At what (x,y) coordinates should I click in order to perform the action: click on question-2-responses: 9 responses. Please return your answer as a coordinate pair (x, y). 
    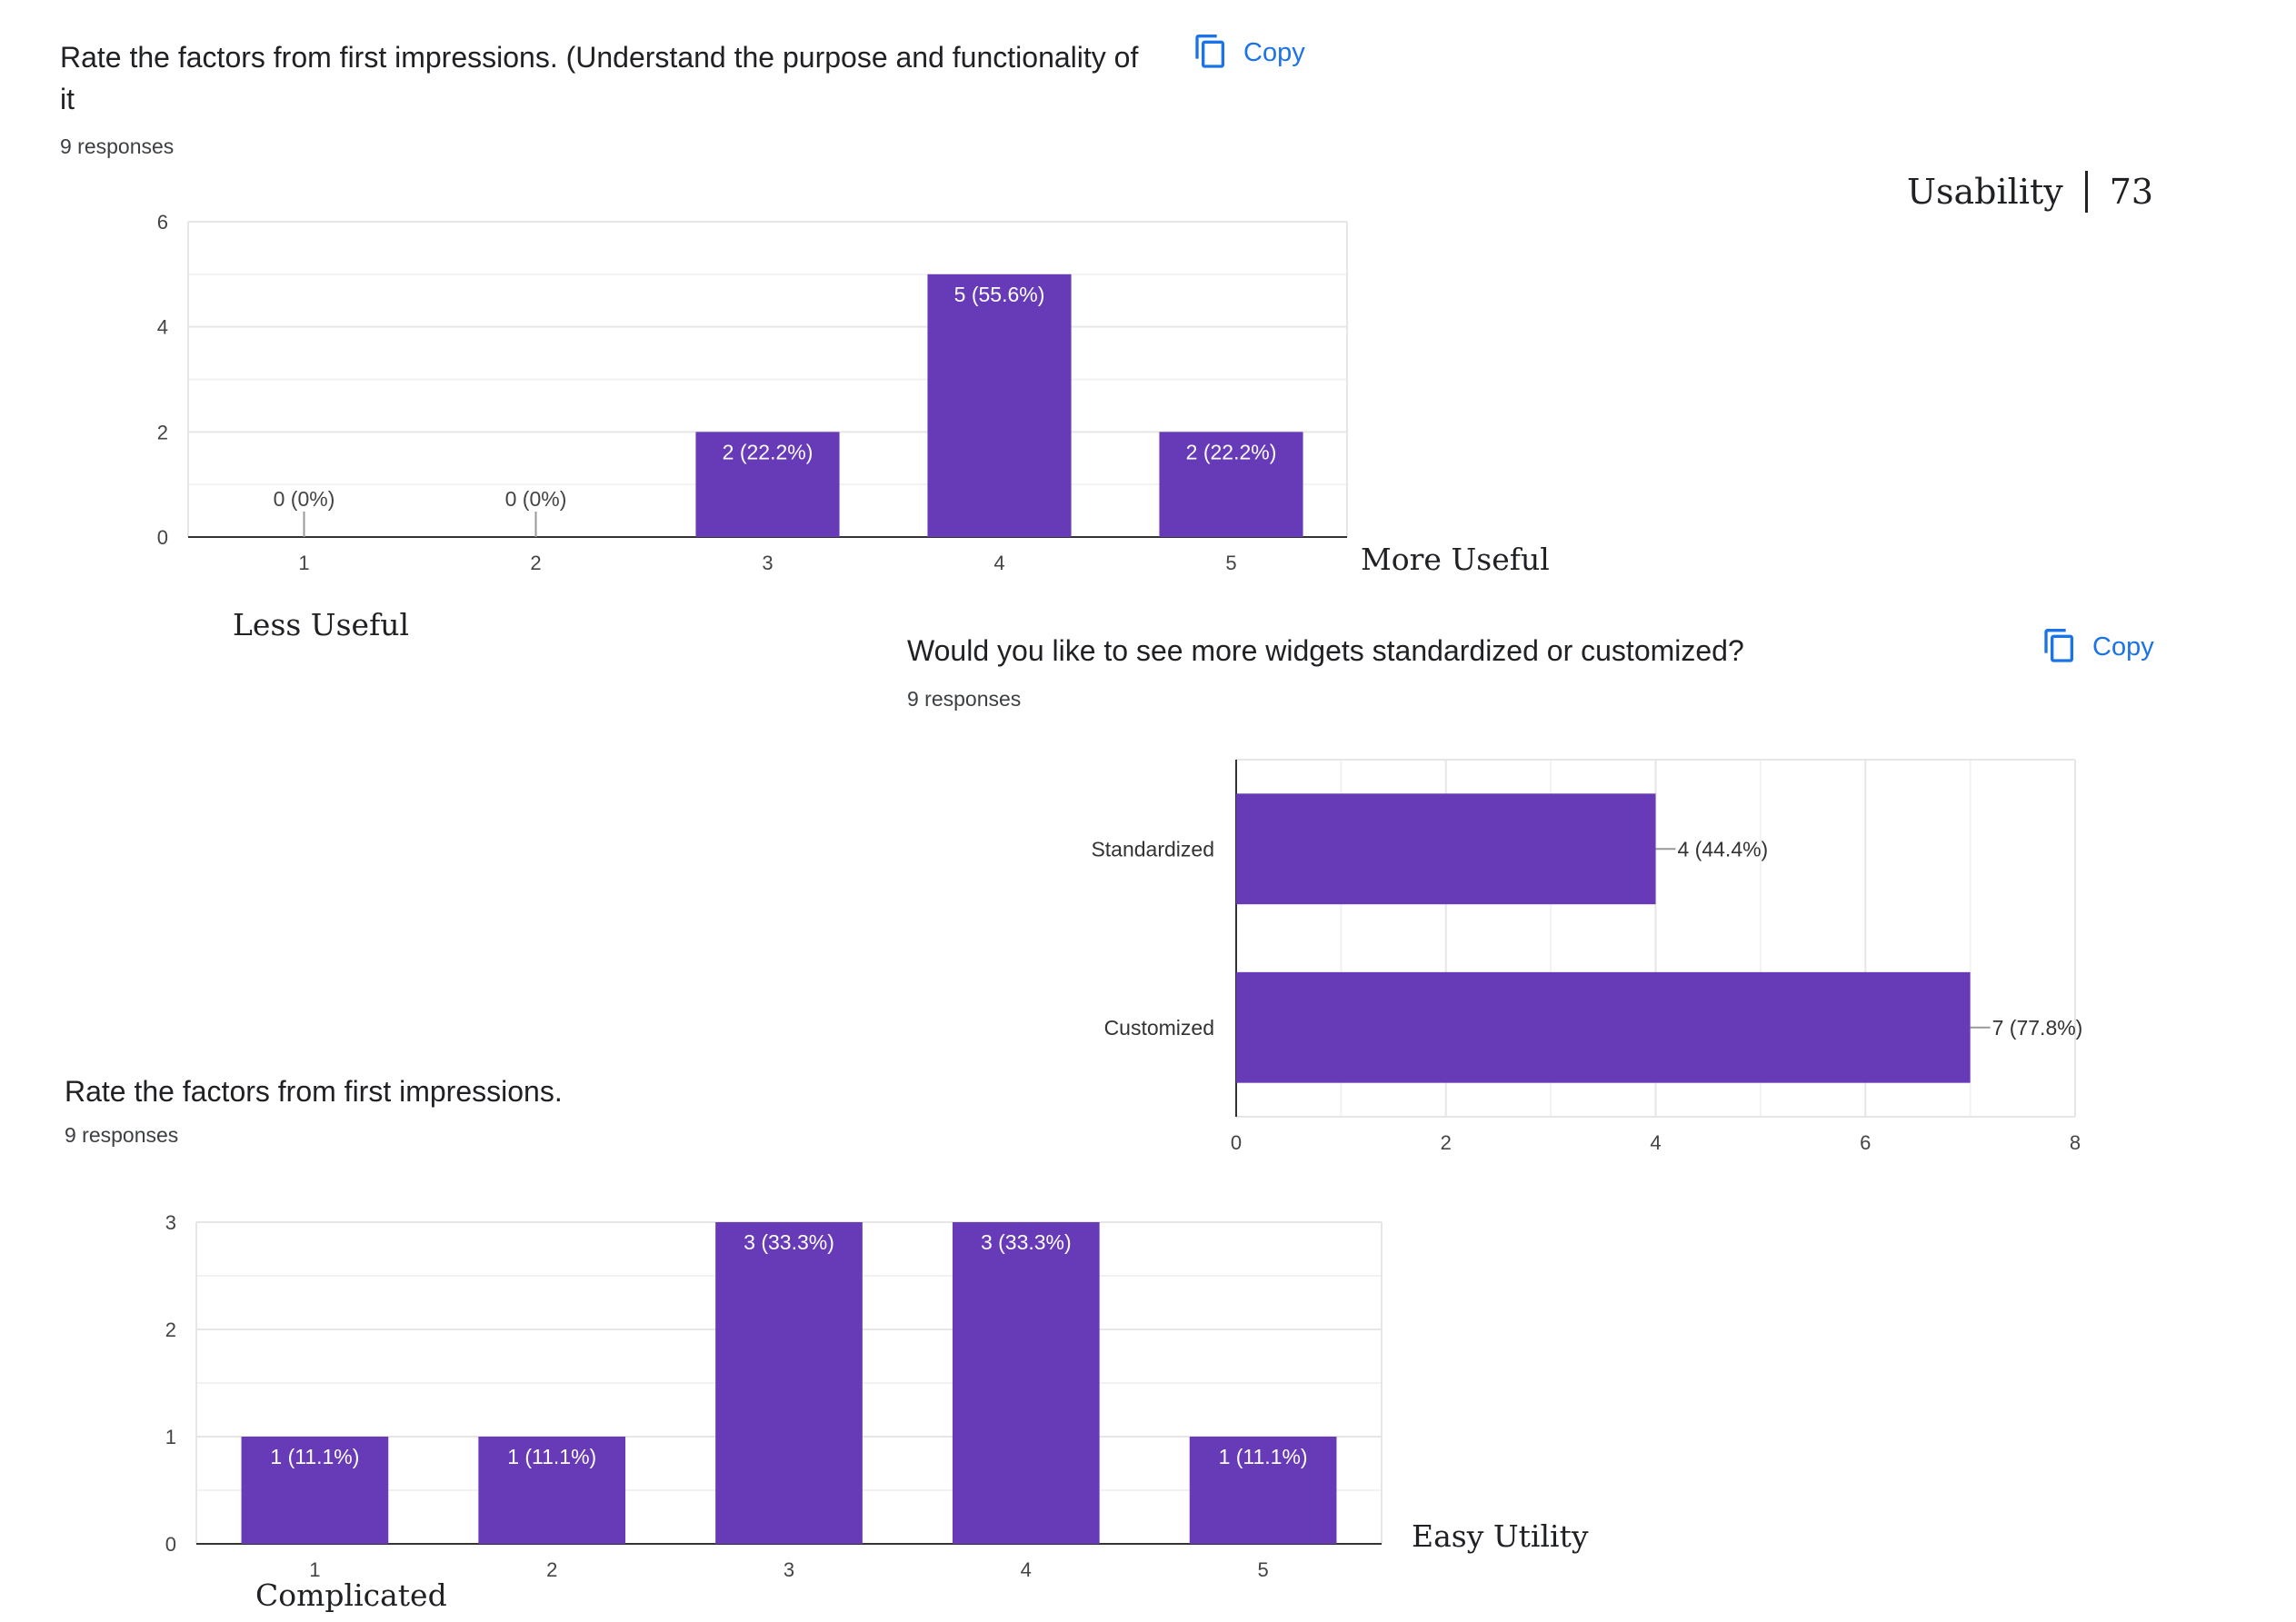
    Looking at the image, I should click on (964, 699).